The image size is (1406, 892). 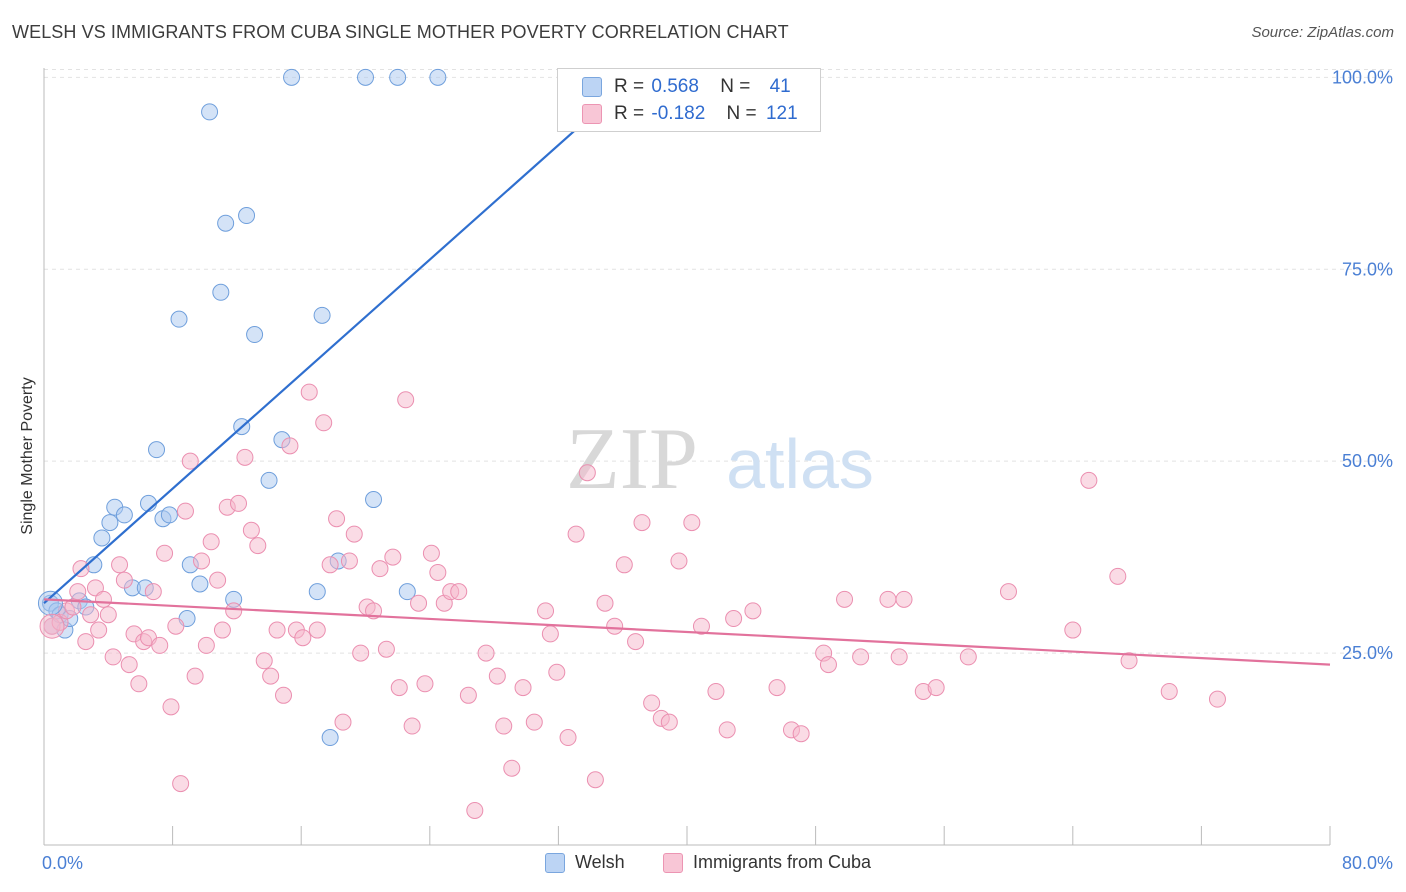 What do you see at coordinates (62, 863) in the screenshot?
I see `x-tick-label: 0.0%` at bounding box center [62, 863].